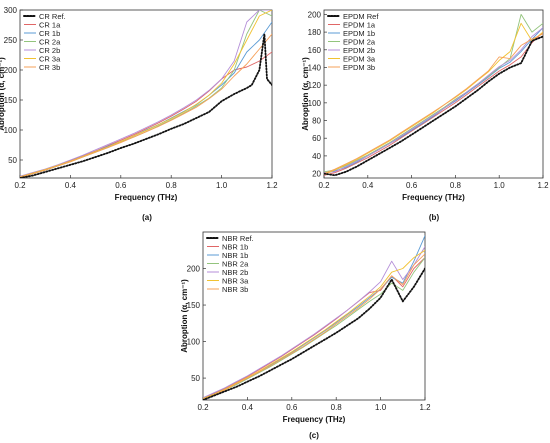 This screenshot has width=550, height=443. I want to click on y-tick-label: 40, so click(316, 156).